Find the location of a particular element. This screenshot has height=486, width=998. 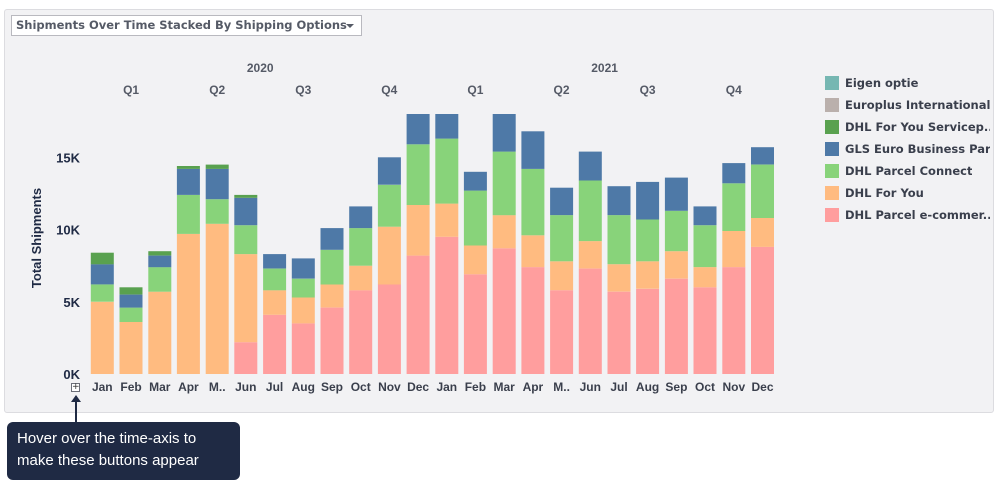

year-header: 2020 is located at coordinates (260, 68).